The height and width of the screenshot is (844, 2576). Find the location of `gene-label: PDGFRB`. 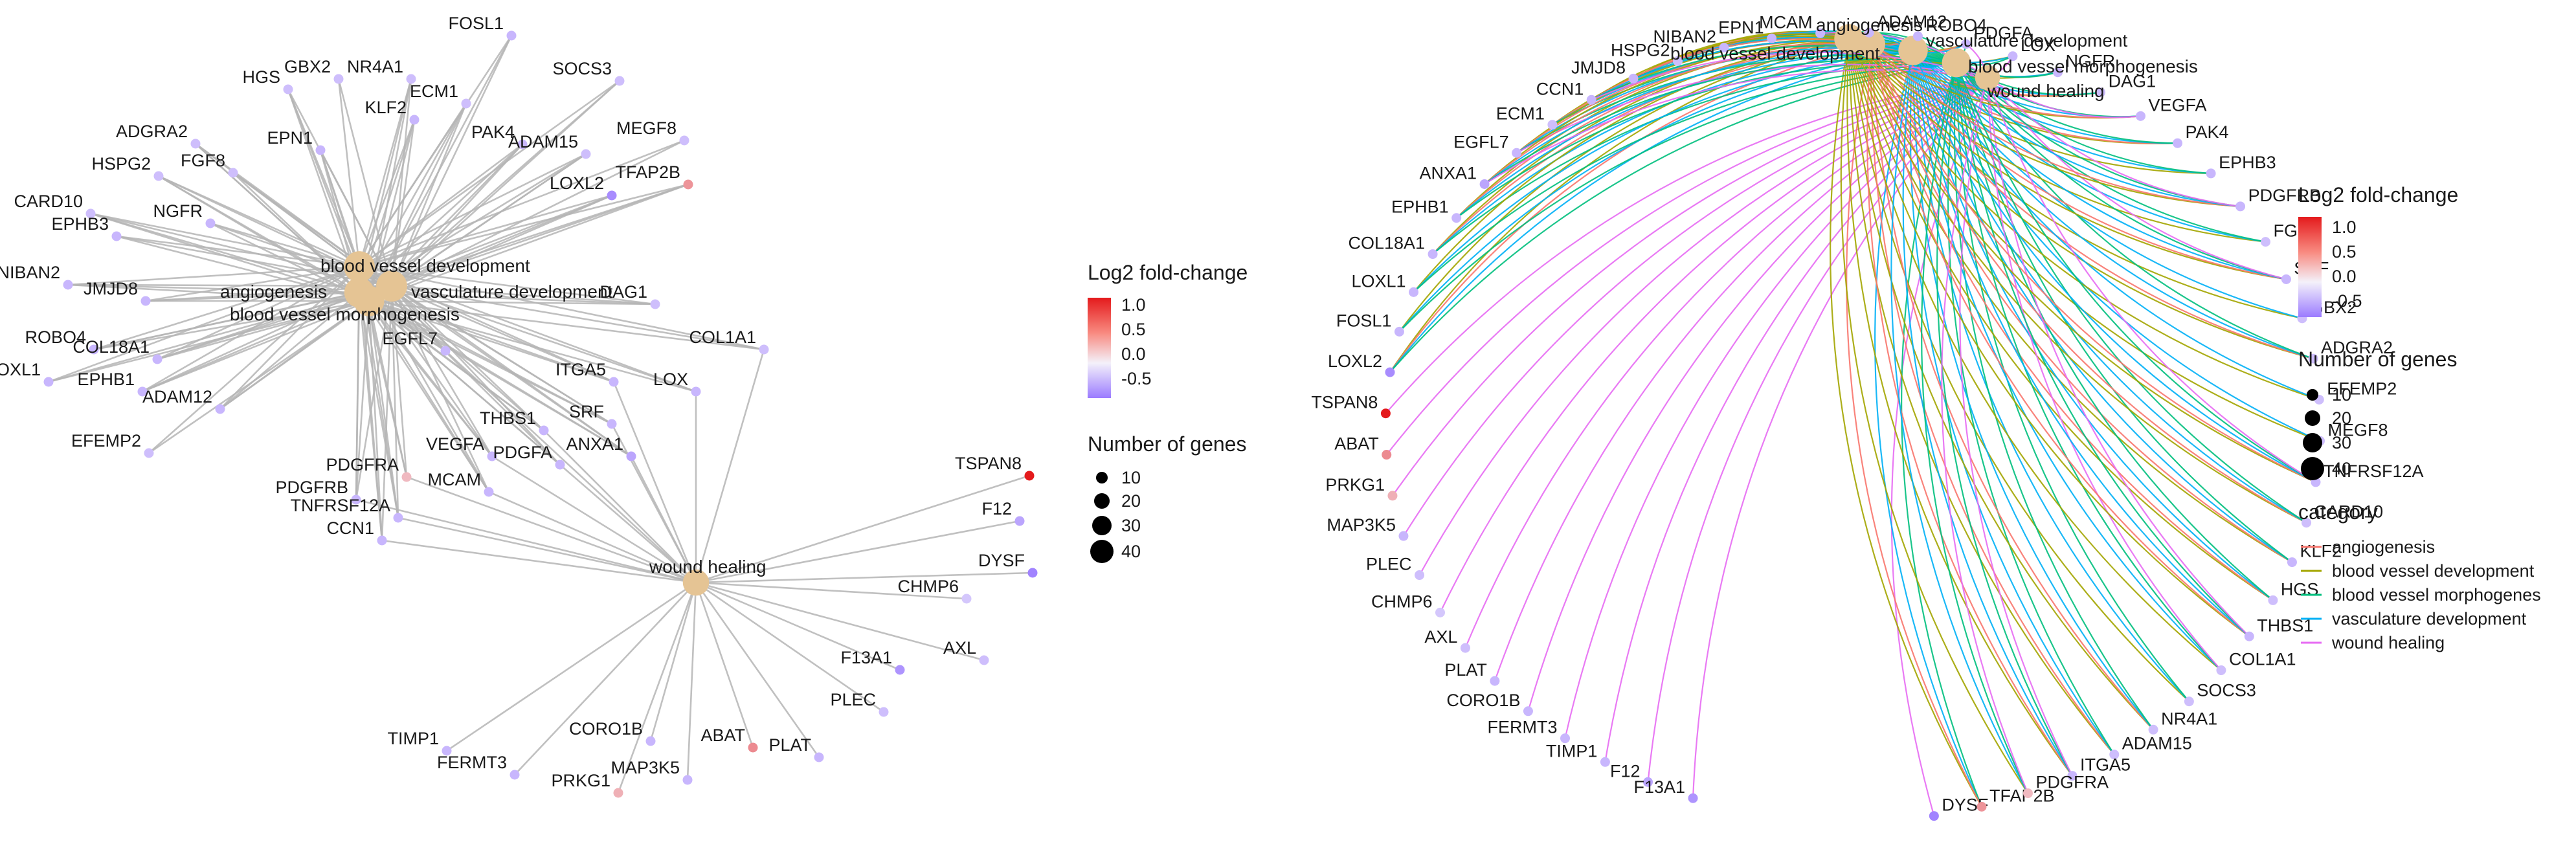

gene-label: PDGFRB is located at coordinates (311, 487).